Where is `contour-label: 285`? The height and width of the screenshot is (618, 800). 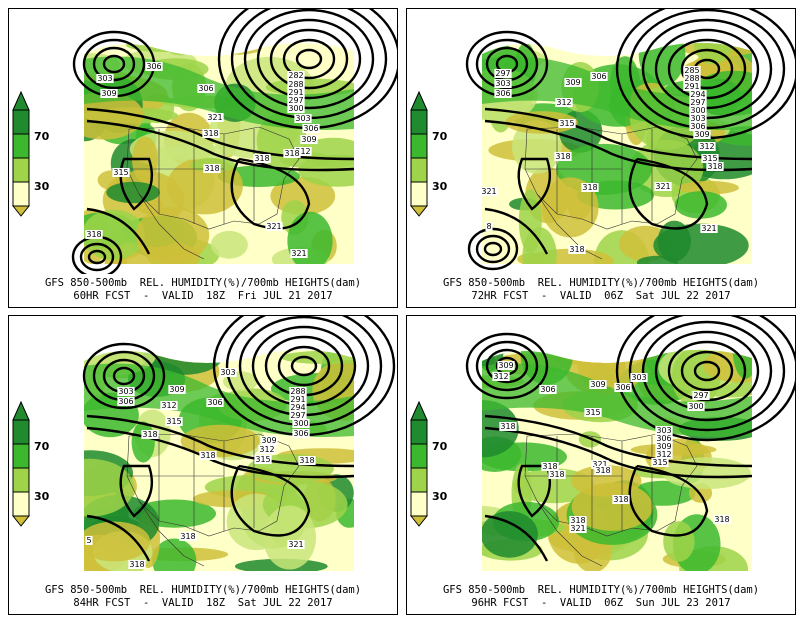 contour-label: 285 is located at coordinates (691, 70).